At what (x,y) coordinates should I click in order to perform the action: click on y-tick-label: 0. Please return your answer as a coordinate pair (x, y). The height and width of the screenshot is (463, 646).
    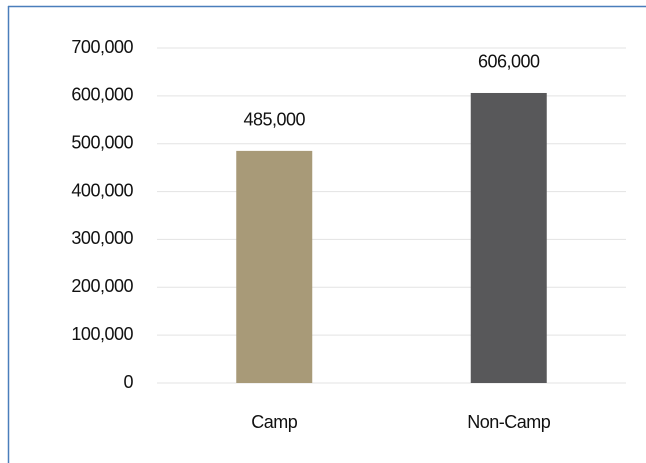
    Looking at the image, I should click on (128, 382).